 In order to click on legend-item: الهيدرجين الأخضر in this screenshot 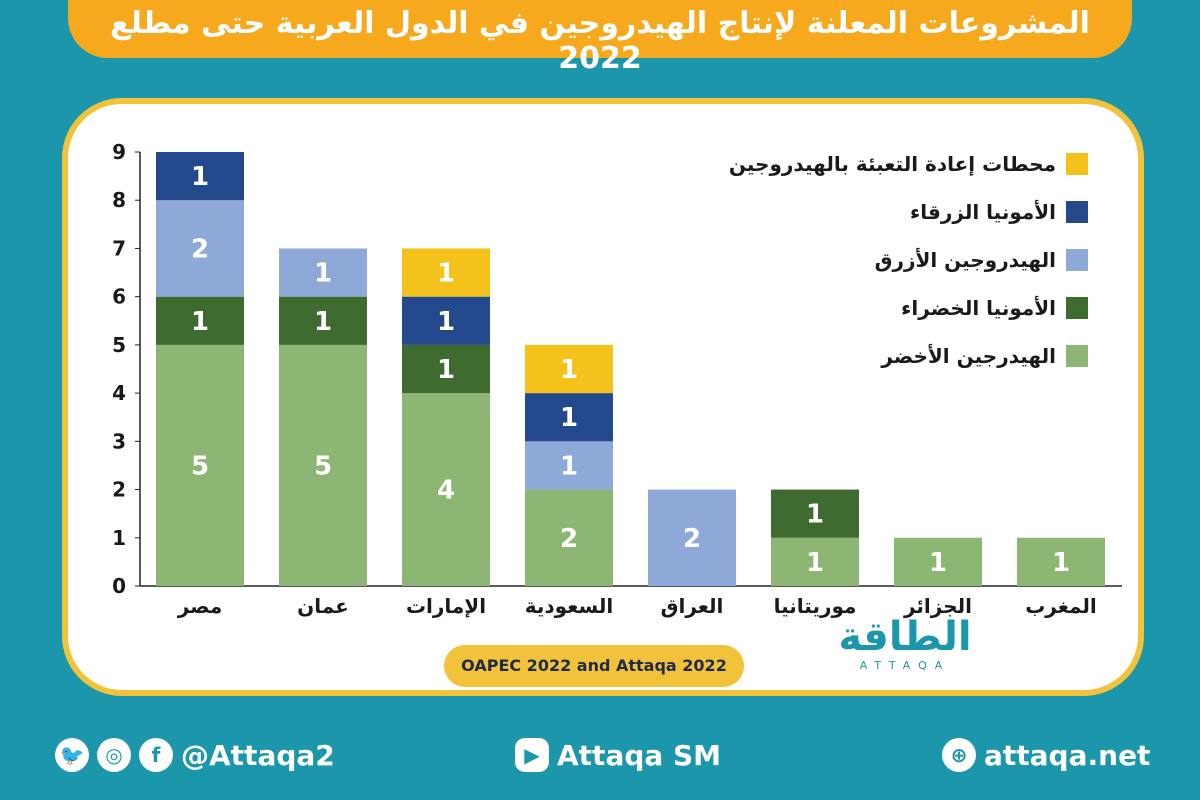, I will do `click(908, 356)`.